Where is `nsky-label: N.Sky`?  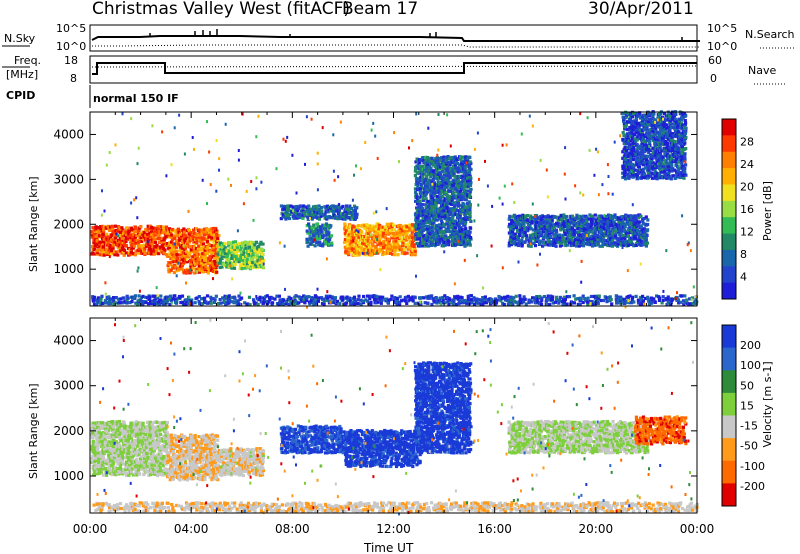 nsky-label: N.Sky is located at coordinates (20, 38).